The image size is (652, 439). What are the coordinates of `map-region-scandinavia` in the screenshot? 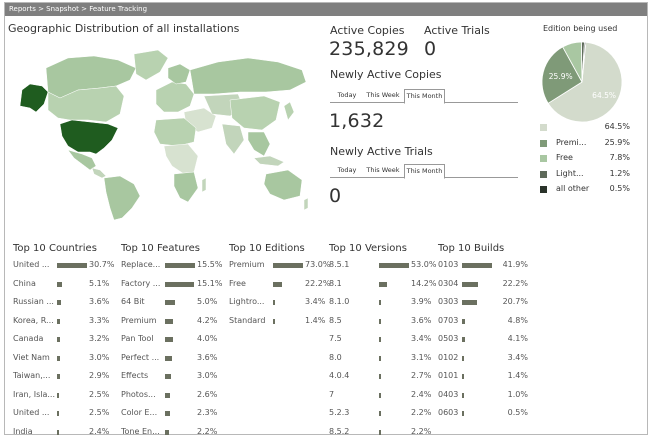 It's located at (179, 74).